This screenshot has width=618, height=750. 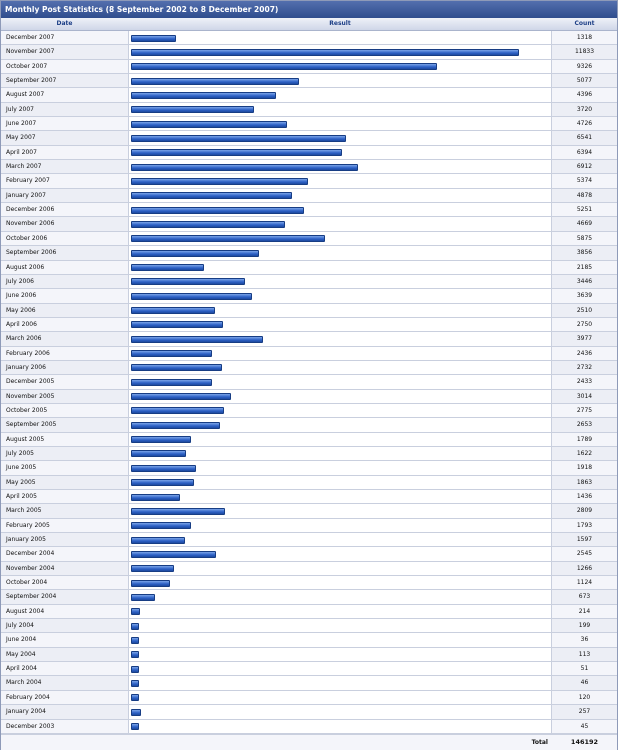 What do you see at coordinates (309, 296) in the screenshot?
I see `table-row: June 2006 3639` at bounding box center [309, 296].